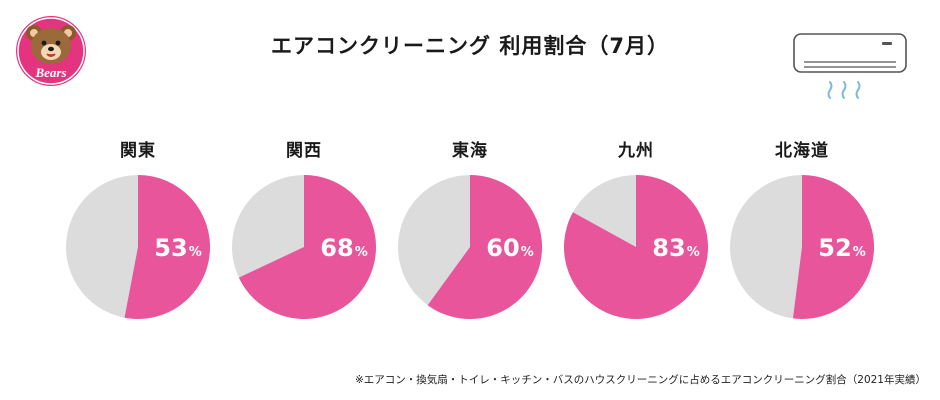 Image resolution: width=940 pixels, height=400 pixels. I want to click on pie-chart-kyushu: 九州 83%, so click(636, 231).